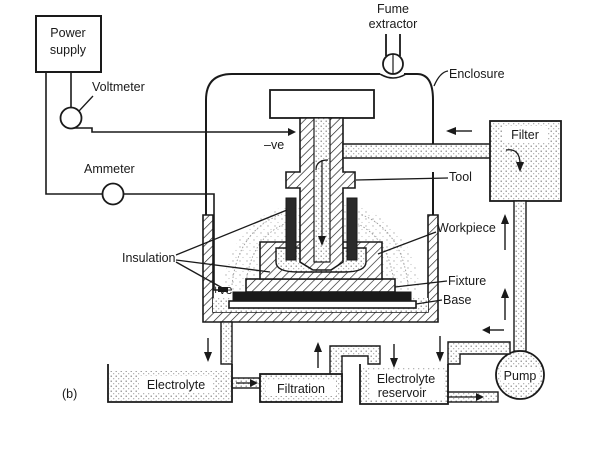  What do you see at coordinates (368, 180) in the screenshot?
I see `tool: Tool –ve` at bounding box center [368, 180].